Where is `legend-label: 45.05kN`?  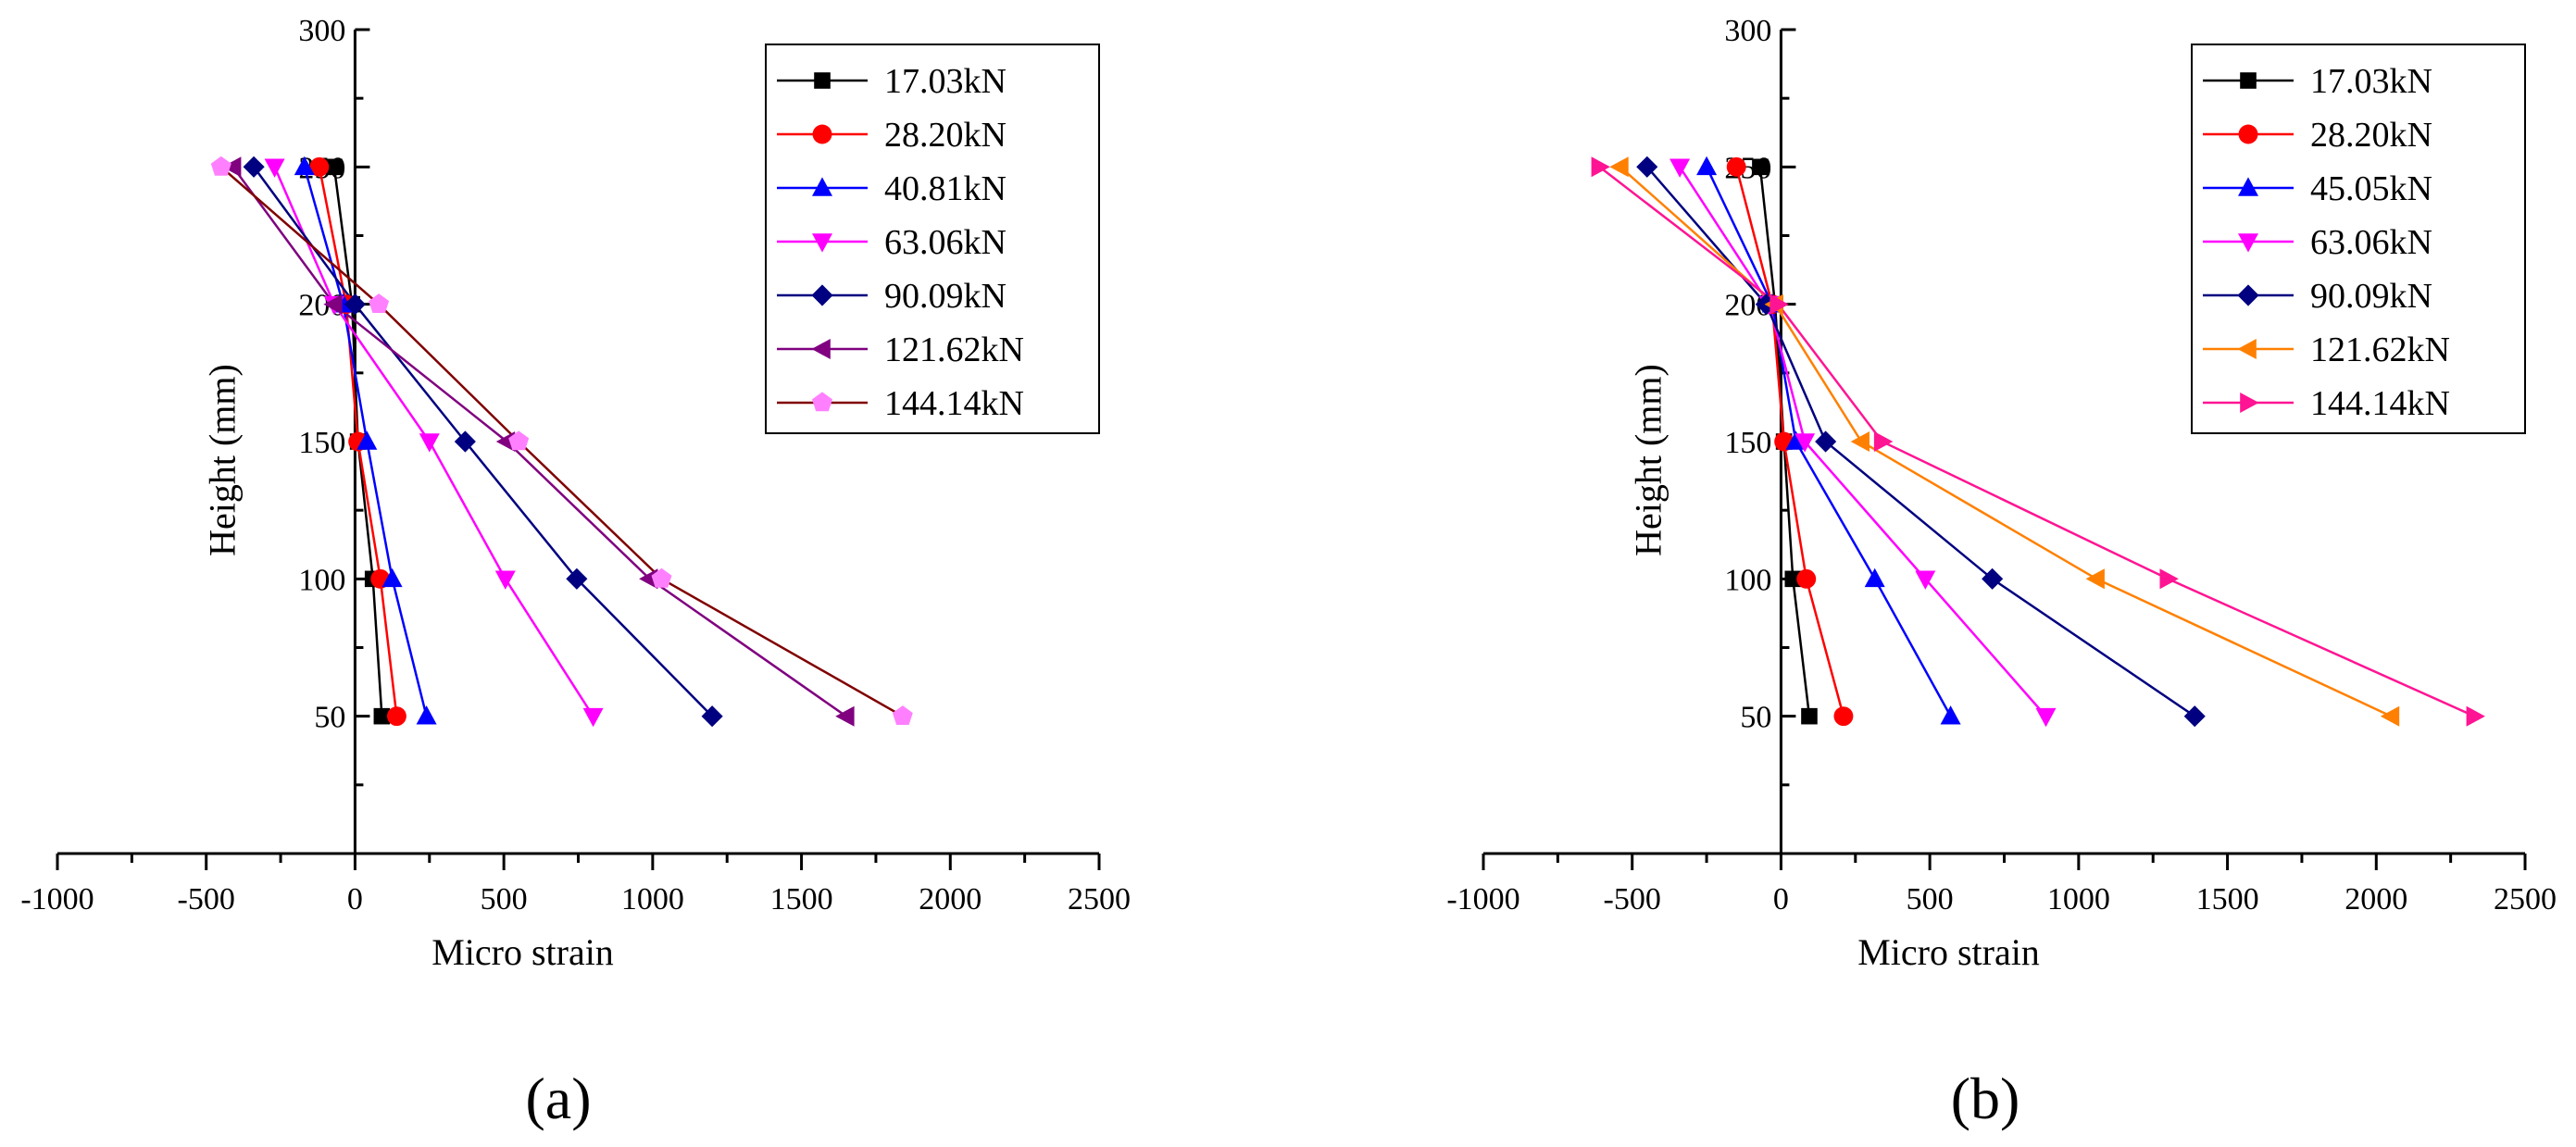 legend-label: 45.05kN is located at coordinates (2371, 188).